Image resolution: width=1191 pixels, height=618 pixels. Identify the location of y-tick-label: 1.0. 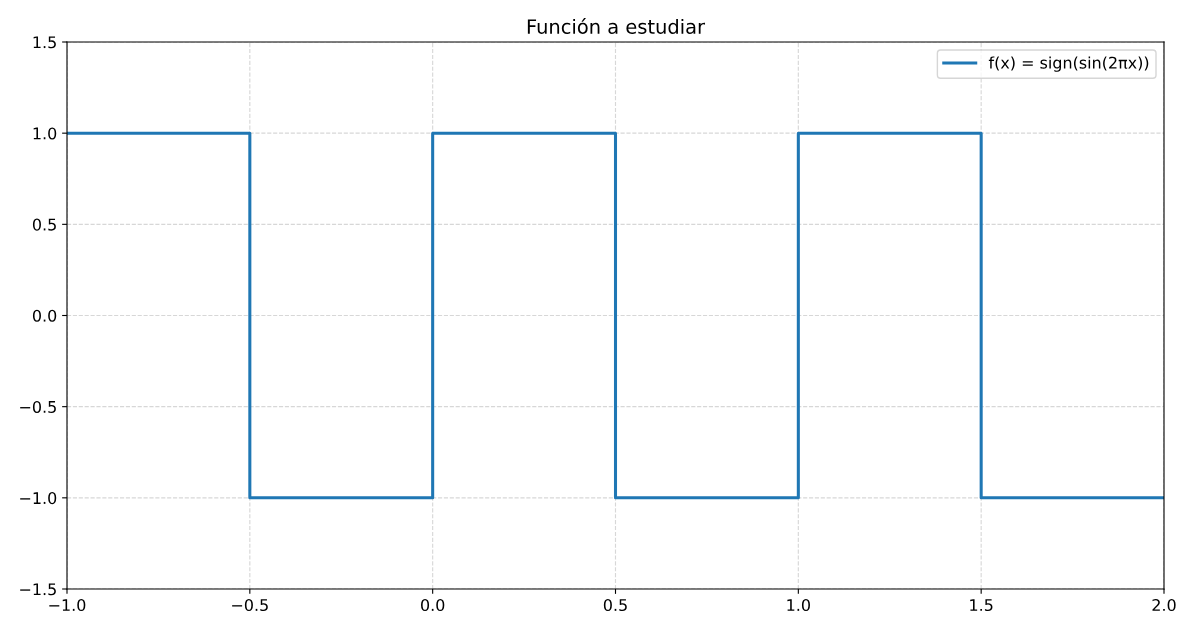
(45, 133).